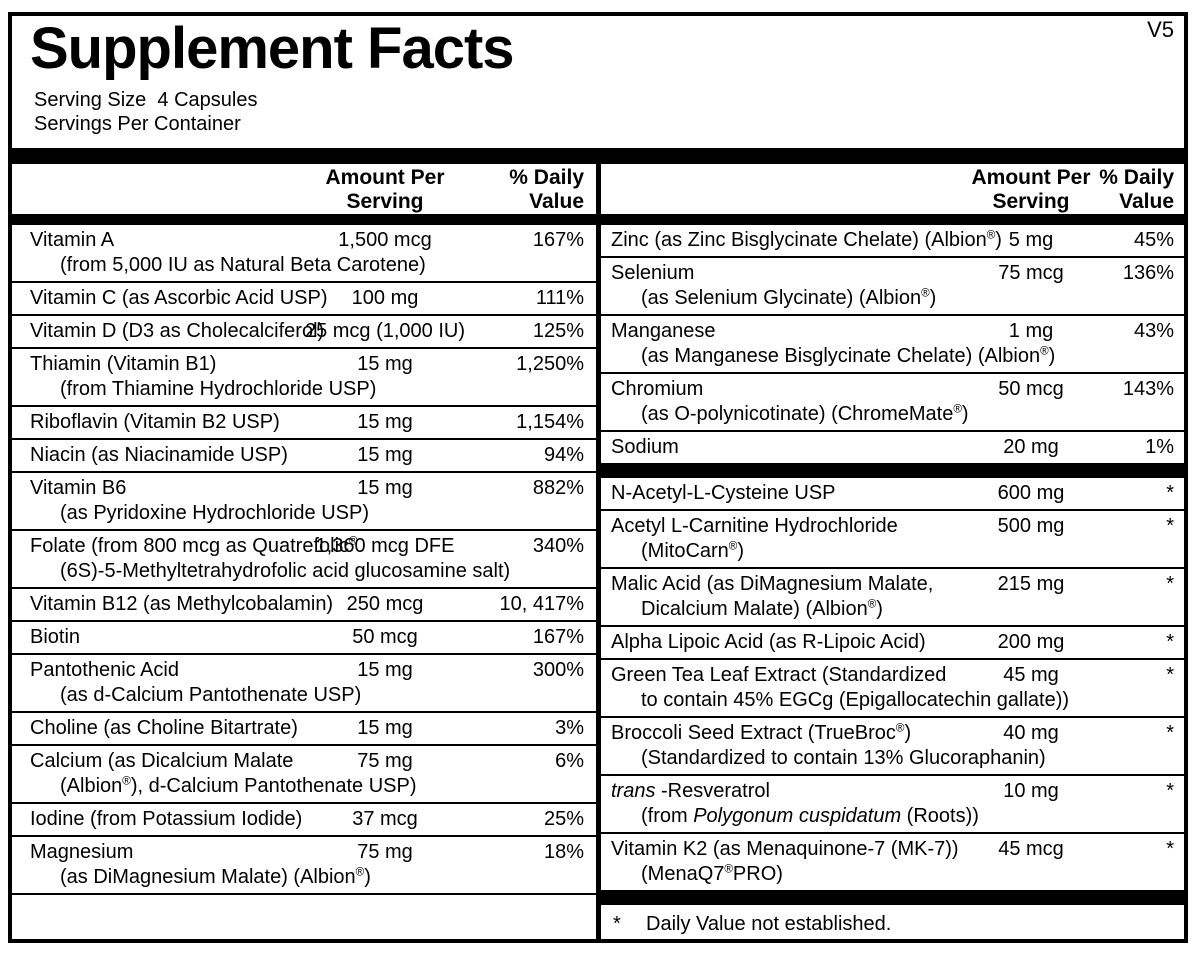  I want to click on ingredient-daily-value: 136%, so click(1148, 273).